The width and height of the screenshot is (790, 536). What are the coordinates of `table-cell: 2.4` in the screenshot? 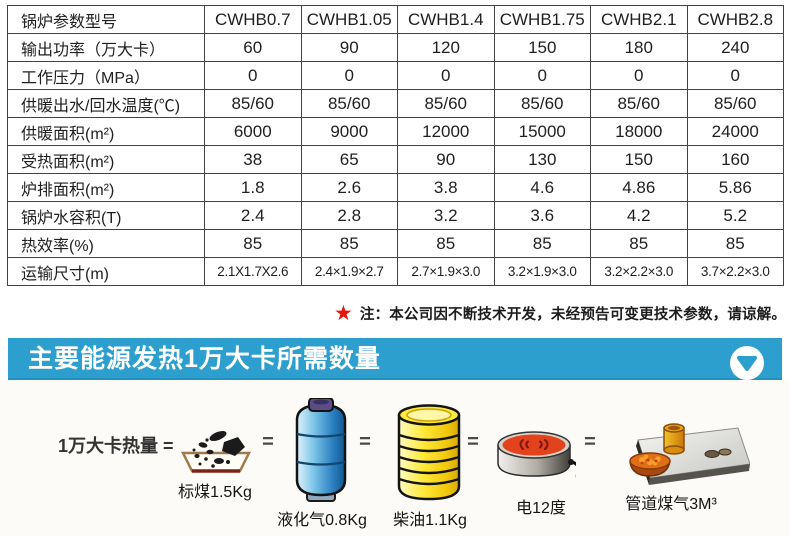 It's located at (253, 215).